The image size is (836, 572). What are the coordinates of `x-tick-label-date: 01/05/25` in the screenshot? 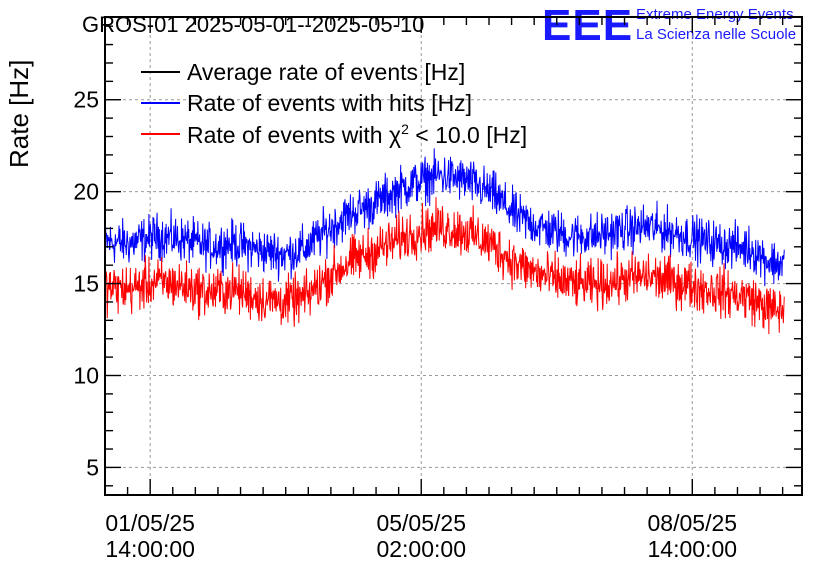 It's located at (150, 523).